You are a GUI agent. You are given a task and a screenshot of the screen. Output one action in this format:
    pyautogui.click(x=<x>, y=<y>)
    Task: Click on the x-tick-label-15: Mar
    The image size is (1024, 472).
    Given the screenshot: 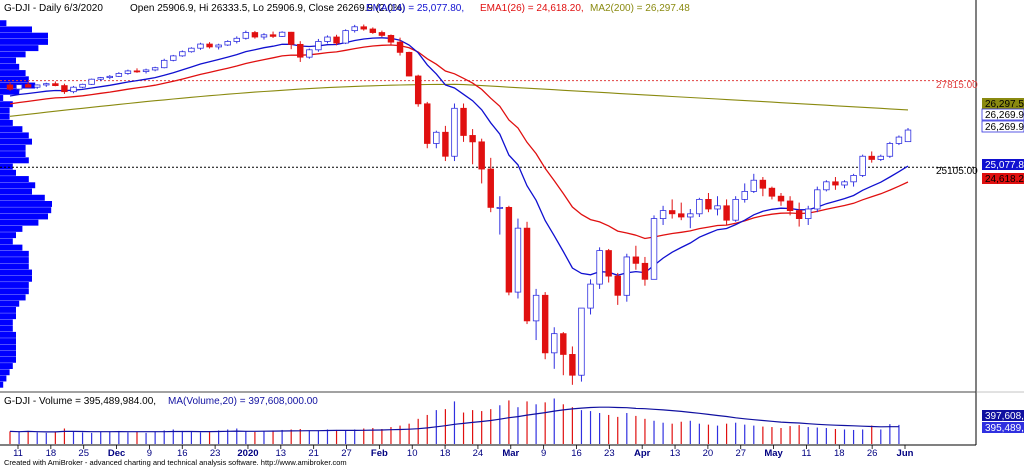 What is the action you would take?
    pyautogui.click(x=510, y=453)
    